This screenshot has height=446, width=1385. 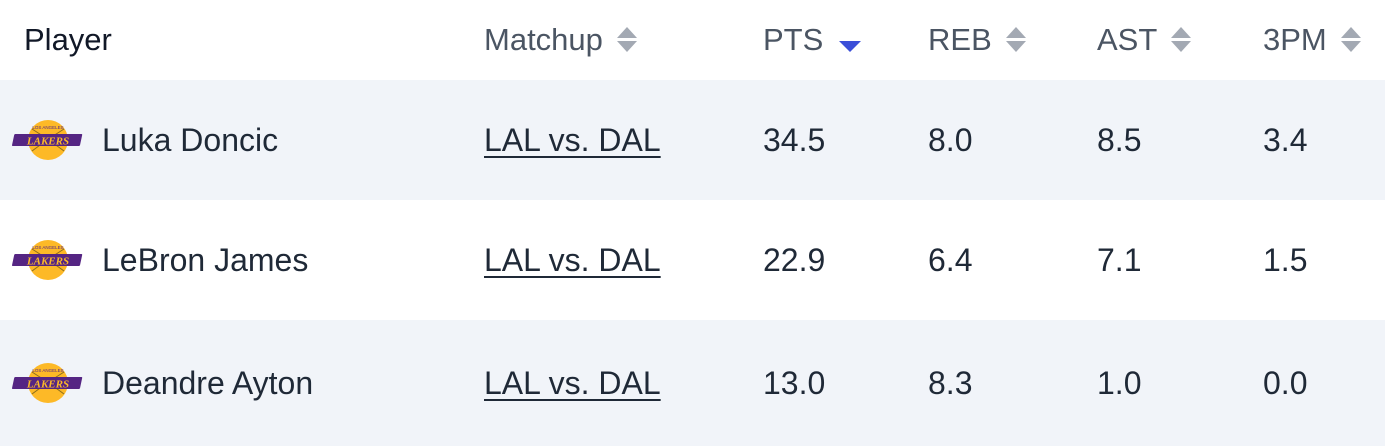 I want to click on player-name: LeBron James, so click(x=205, y=259).